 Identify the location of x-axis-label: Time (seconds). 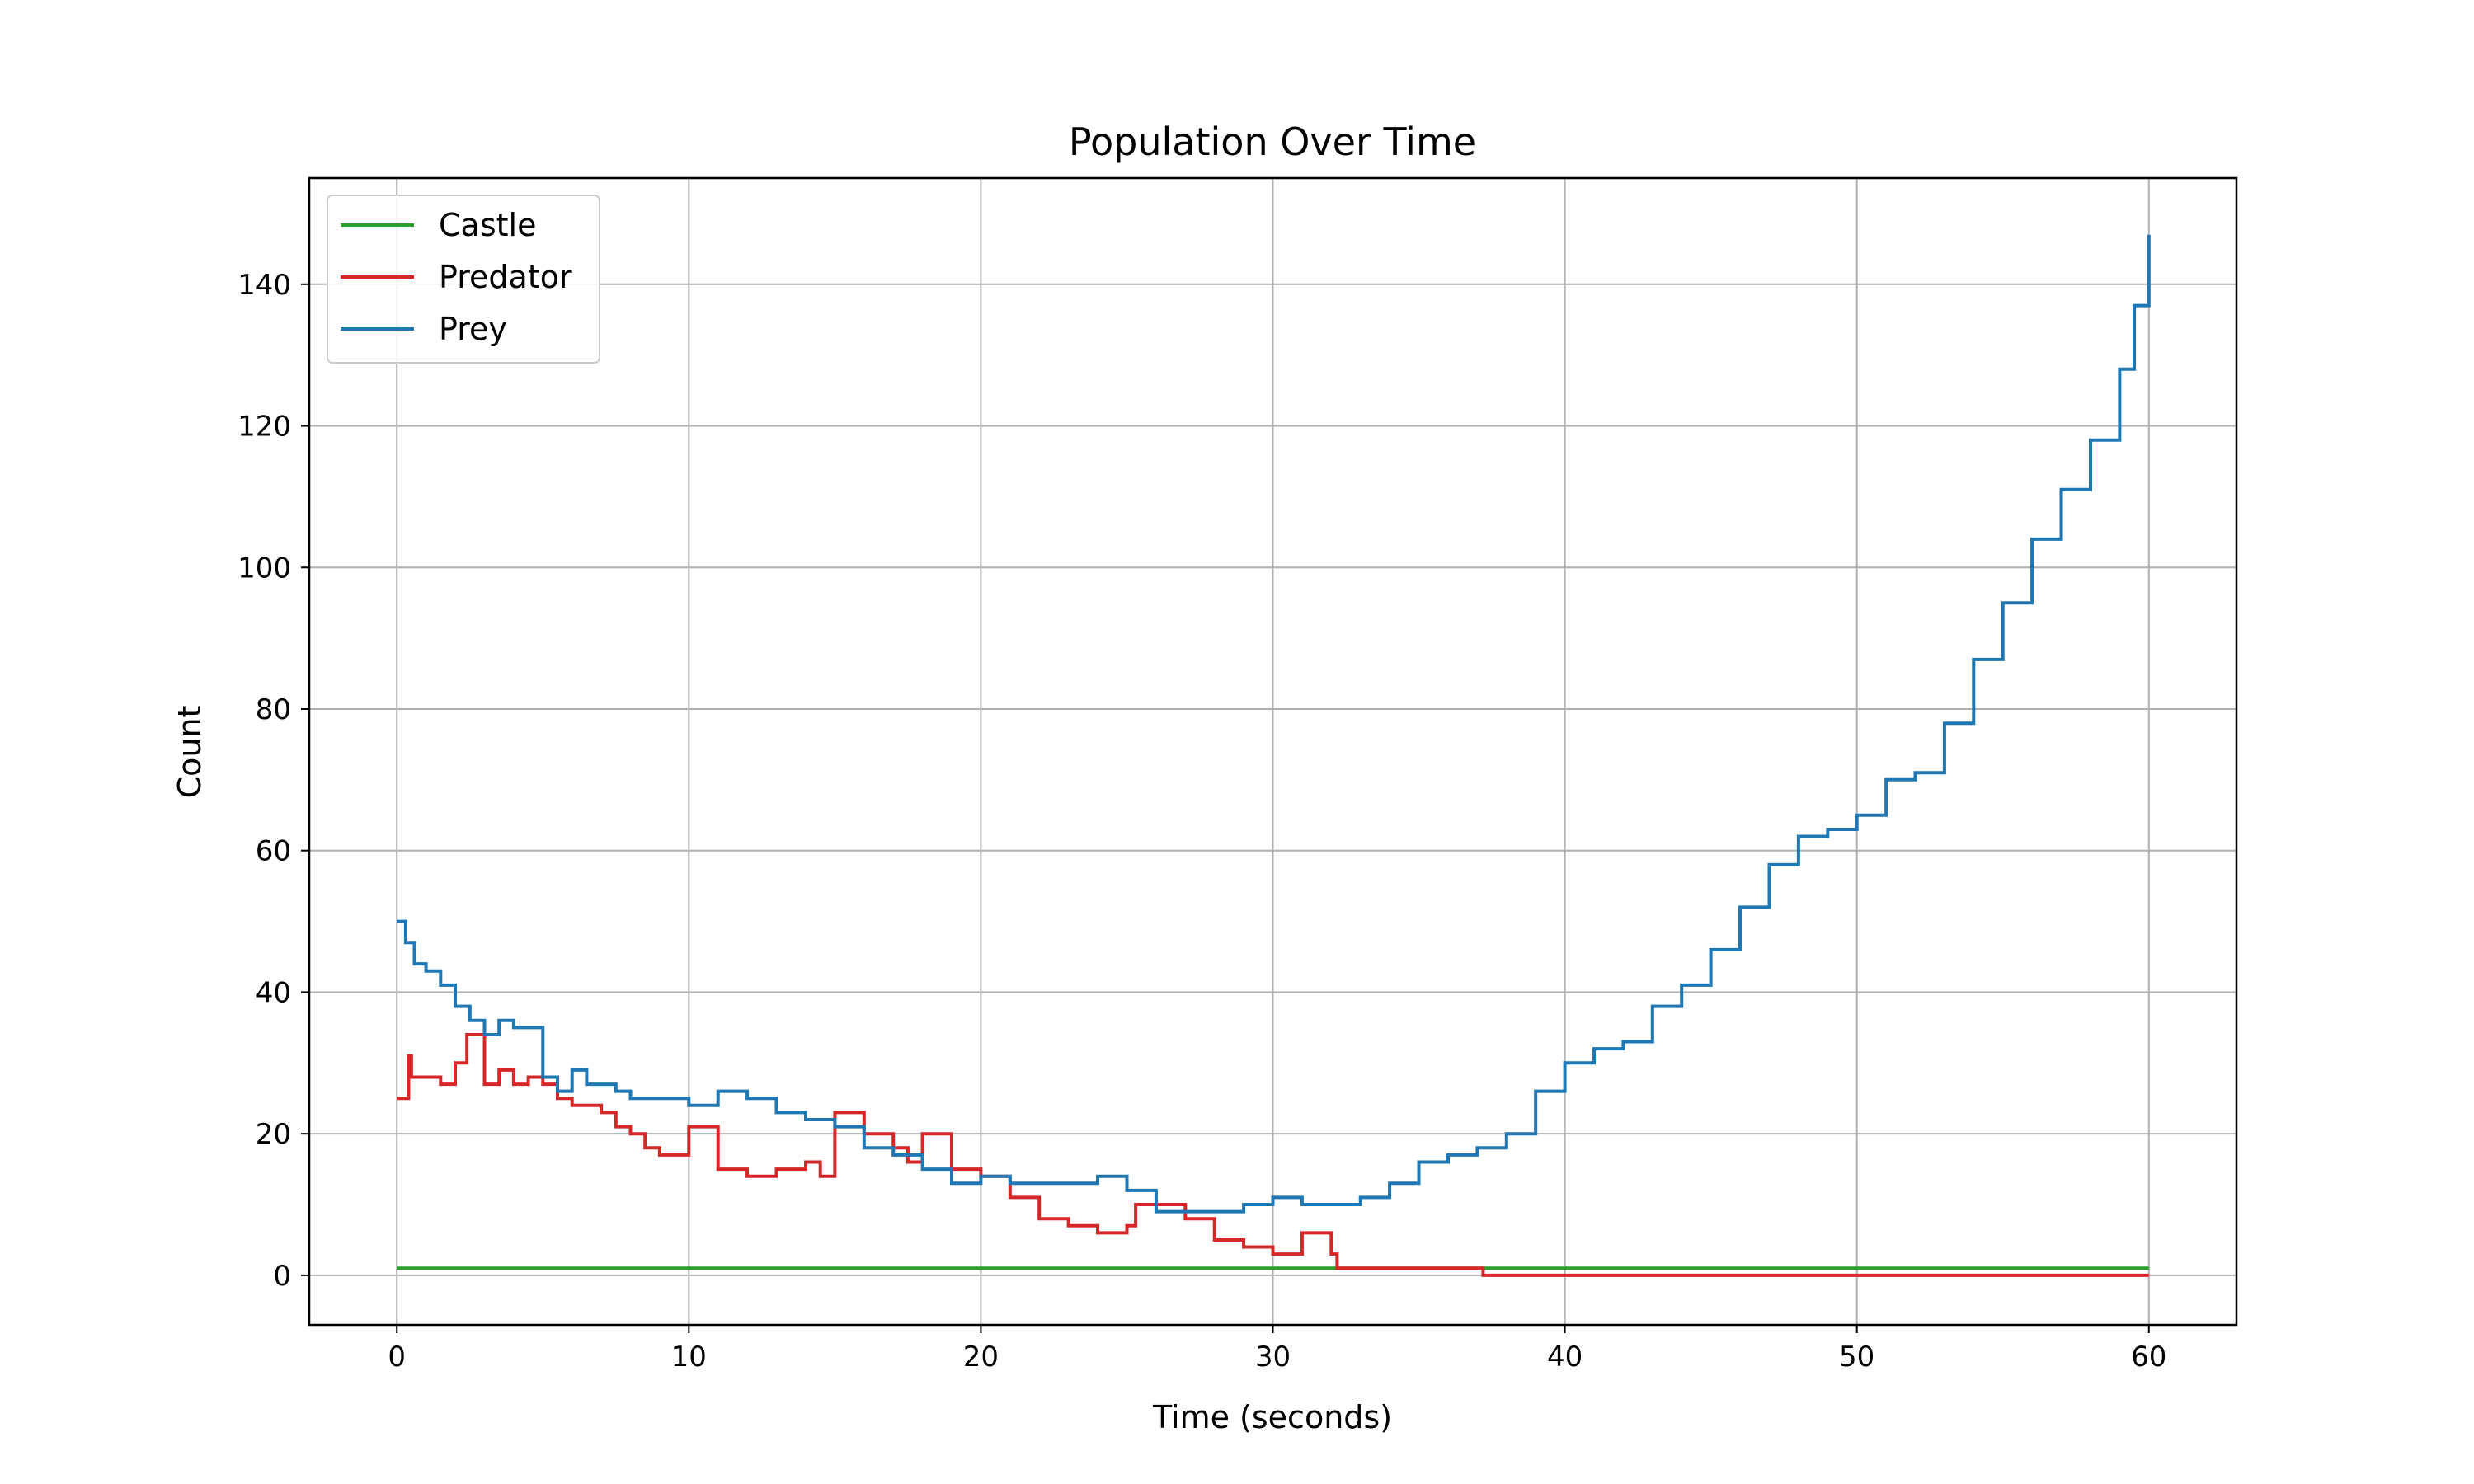
(1272, 1417).